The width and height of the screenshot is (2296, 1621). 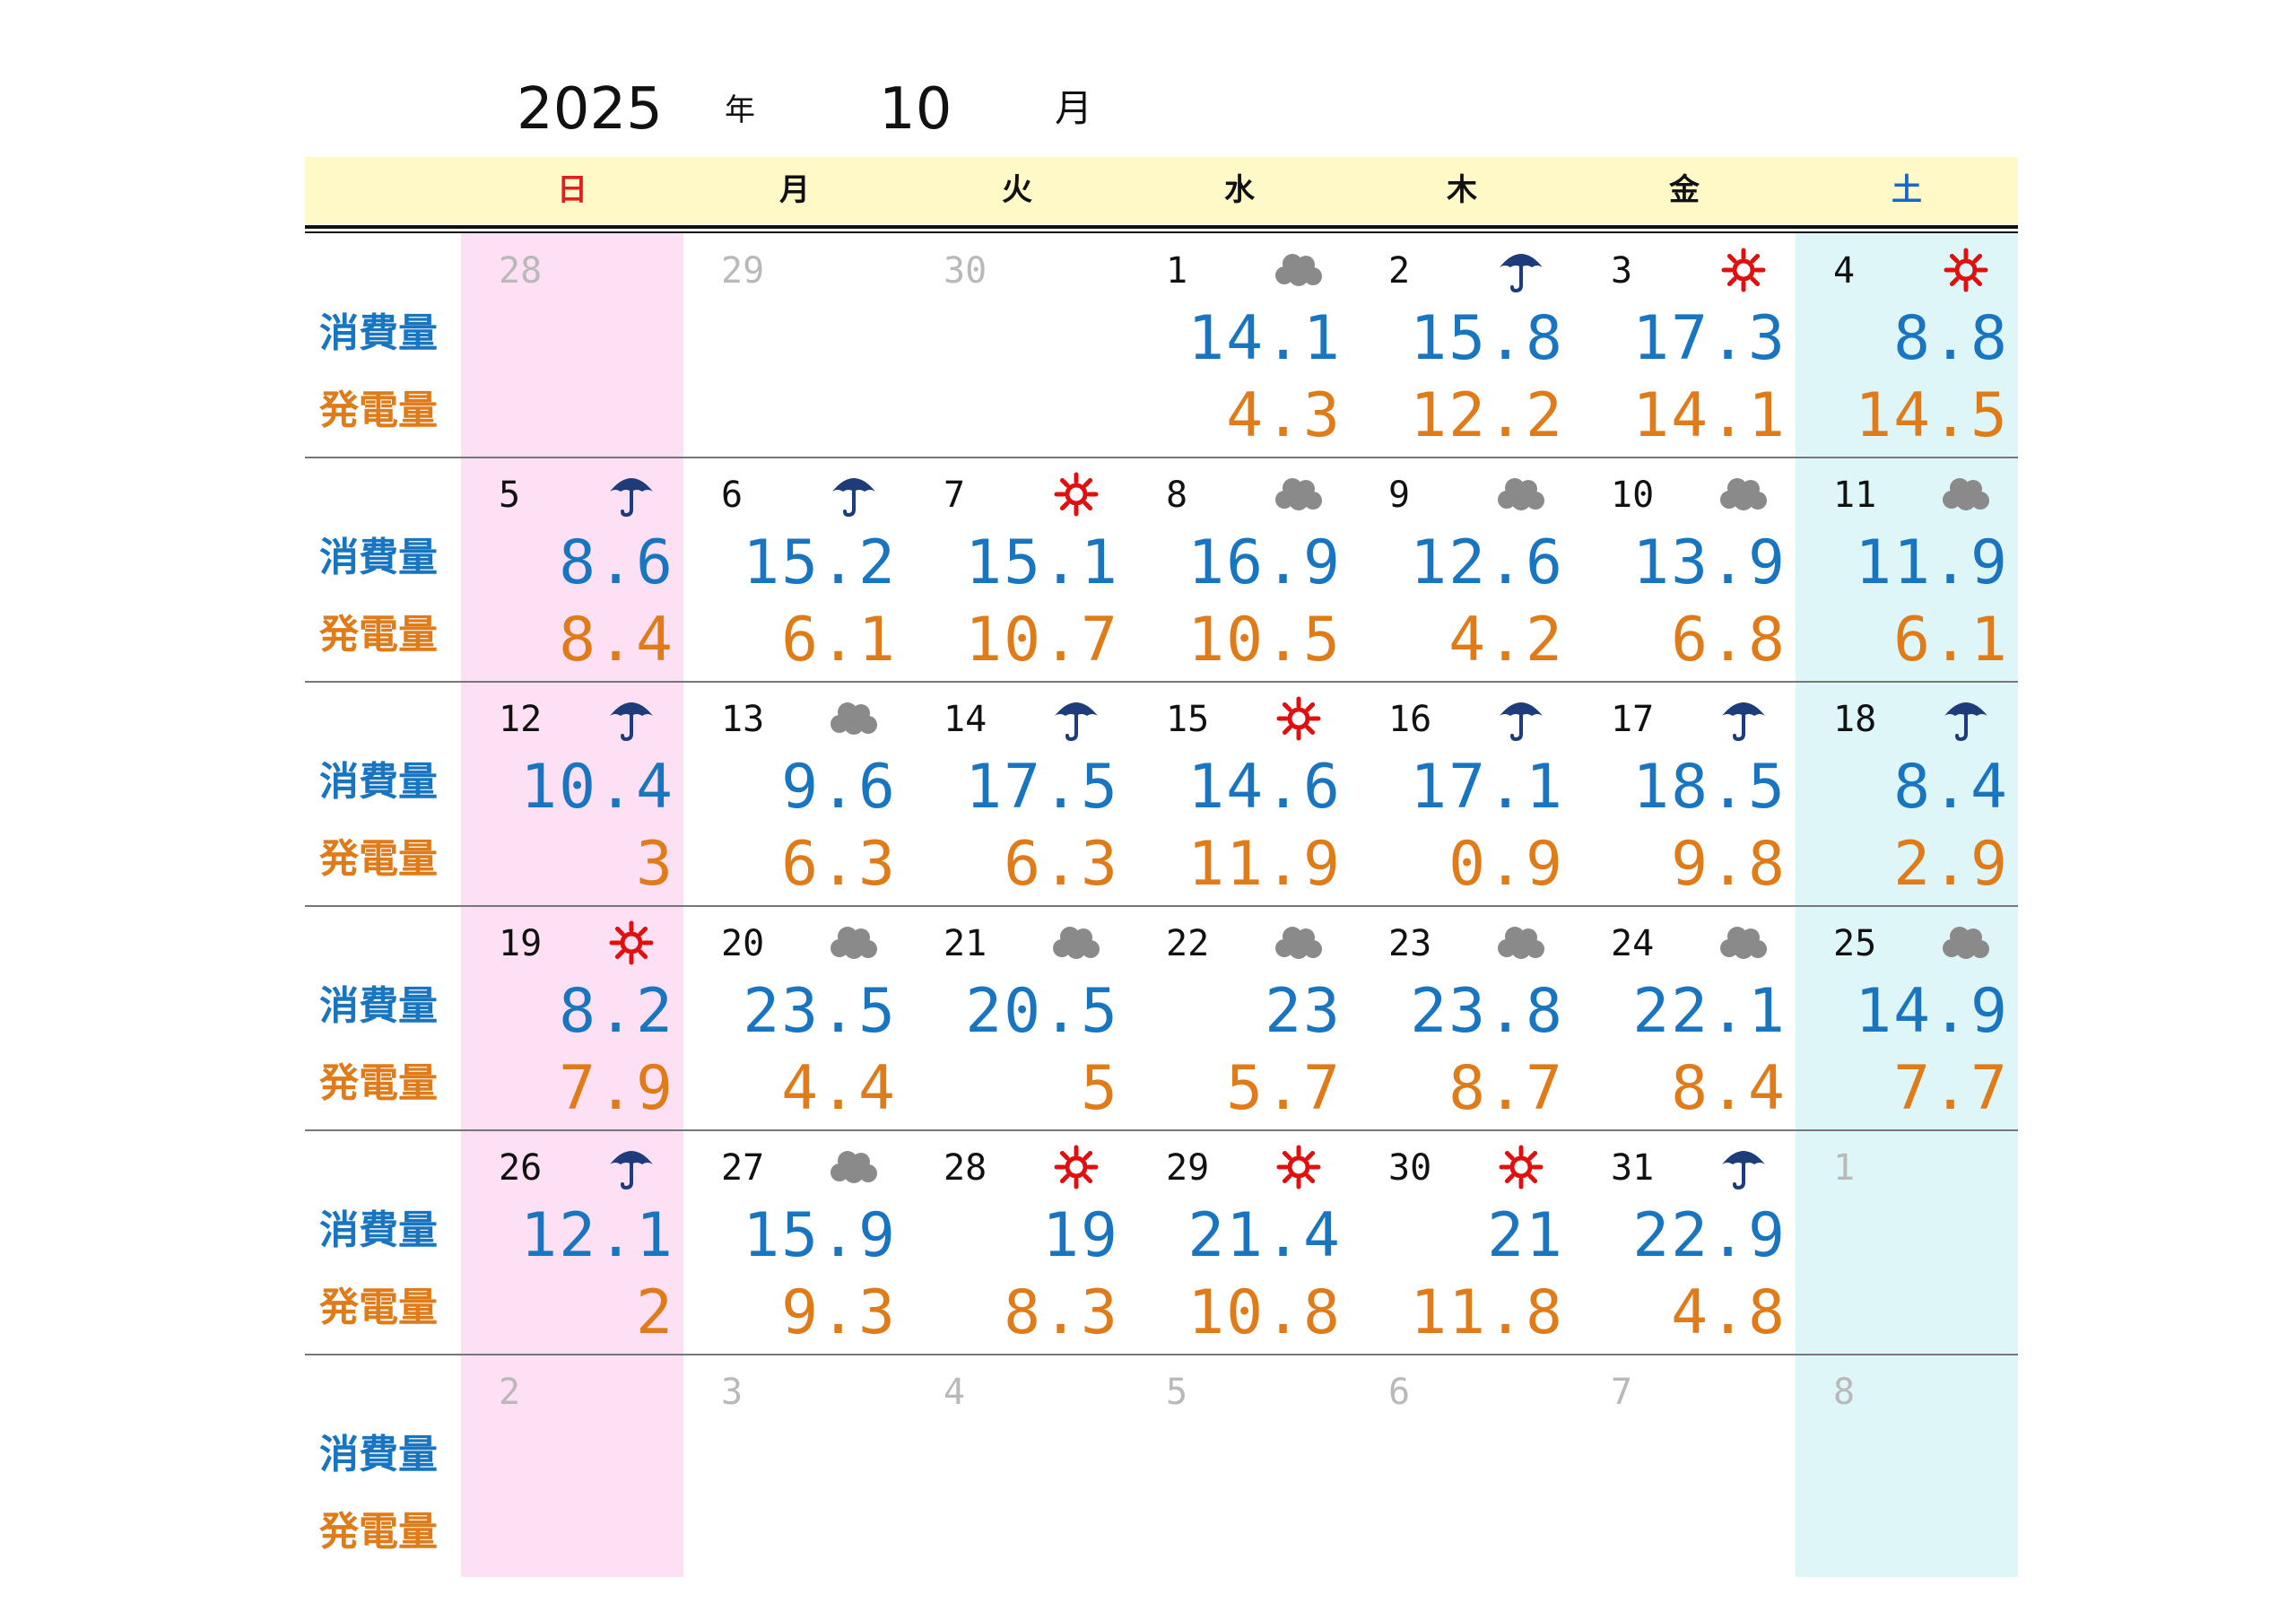 What do you see at coordinates (1709, 562) in the screenshot?
I see `consumption-value: 13.9` at bounding box center [1709, 562].